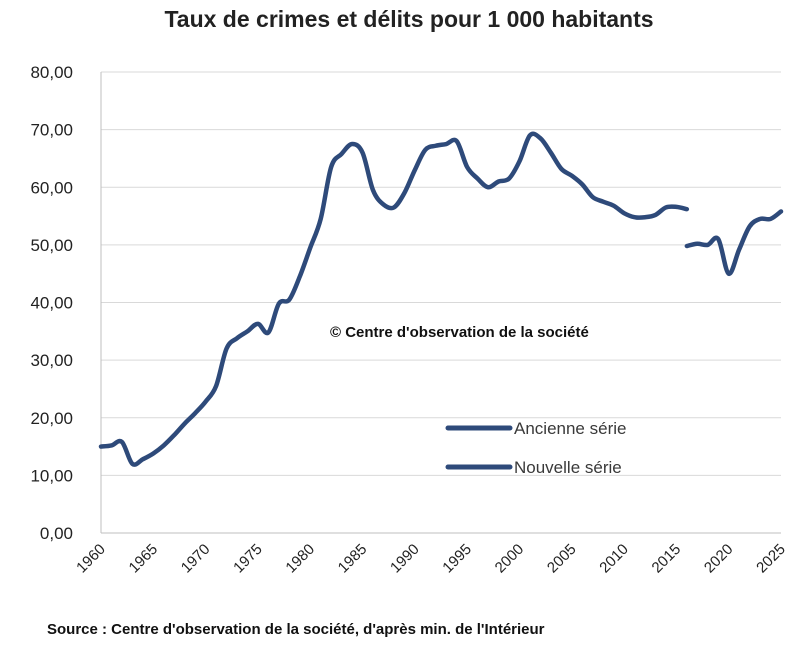 The image size is (800, 646). What do you see at coordinates (51, 303) in the screenshot?
I see `y-tick-label: 40,00` at bounding box center [51, 303].